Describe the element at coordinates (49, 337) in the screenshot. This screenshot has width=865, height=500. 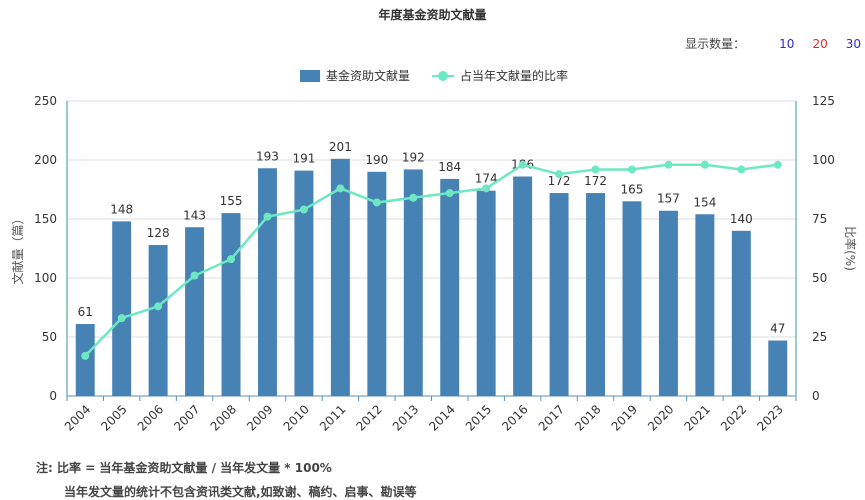
I see `y-left-tick-label: 50` at that location.